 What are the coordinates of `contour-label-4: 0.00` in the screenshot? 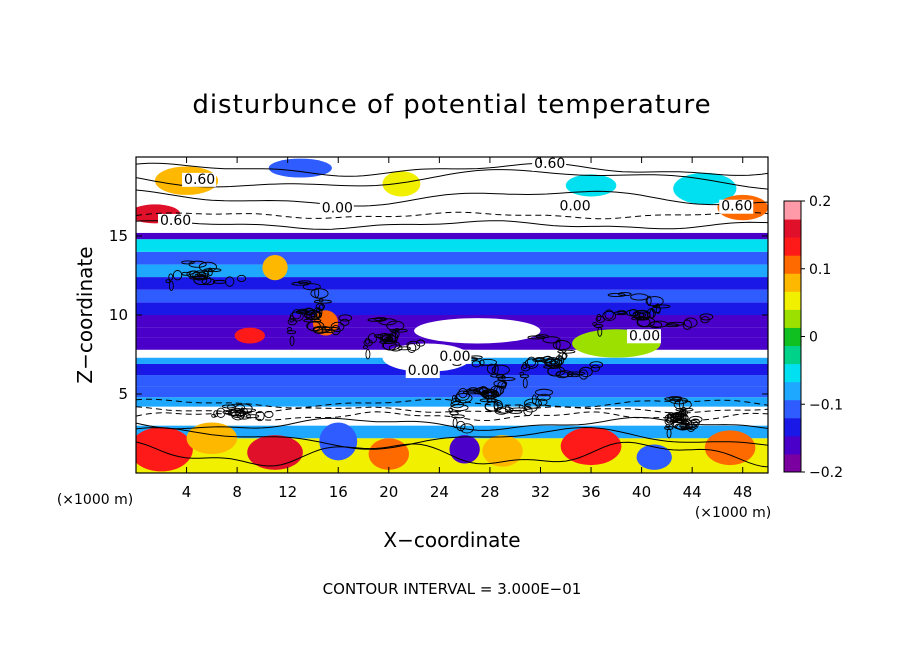 It's located at (574, 207).